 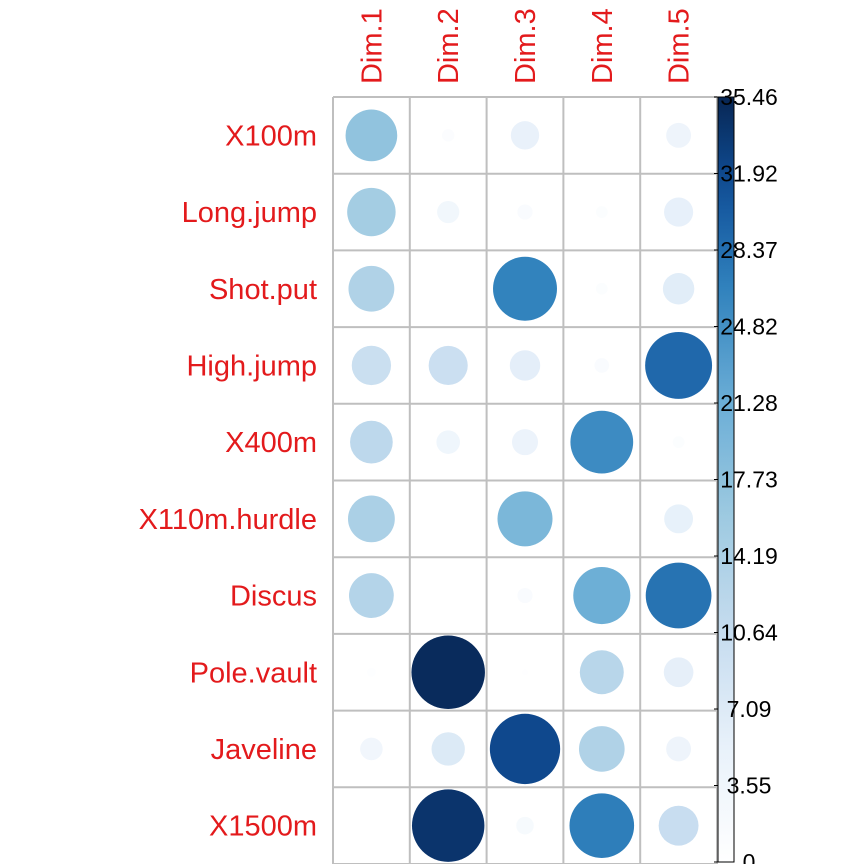 I want to click on column-label: Dim.5, so click(x=680, y=46).